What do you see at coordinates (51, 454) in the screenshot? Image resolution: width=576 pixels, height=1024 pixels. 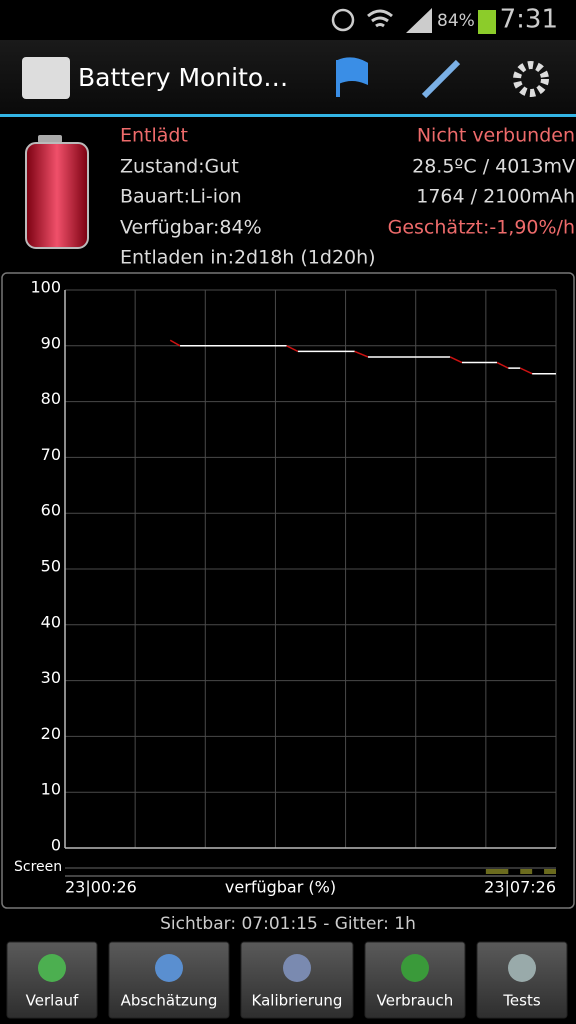 I see `y-tick-label: 70` at bounding box center [51, 454].